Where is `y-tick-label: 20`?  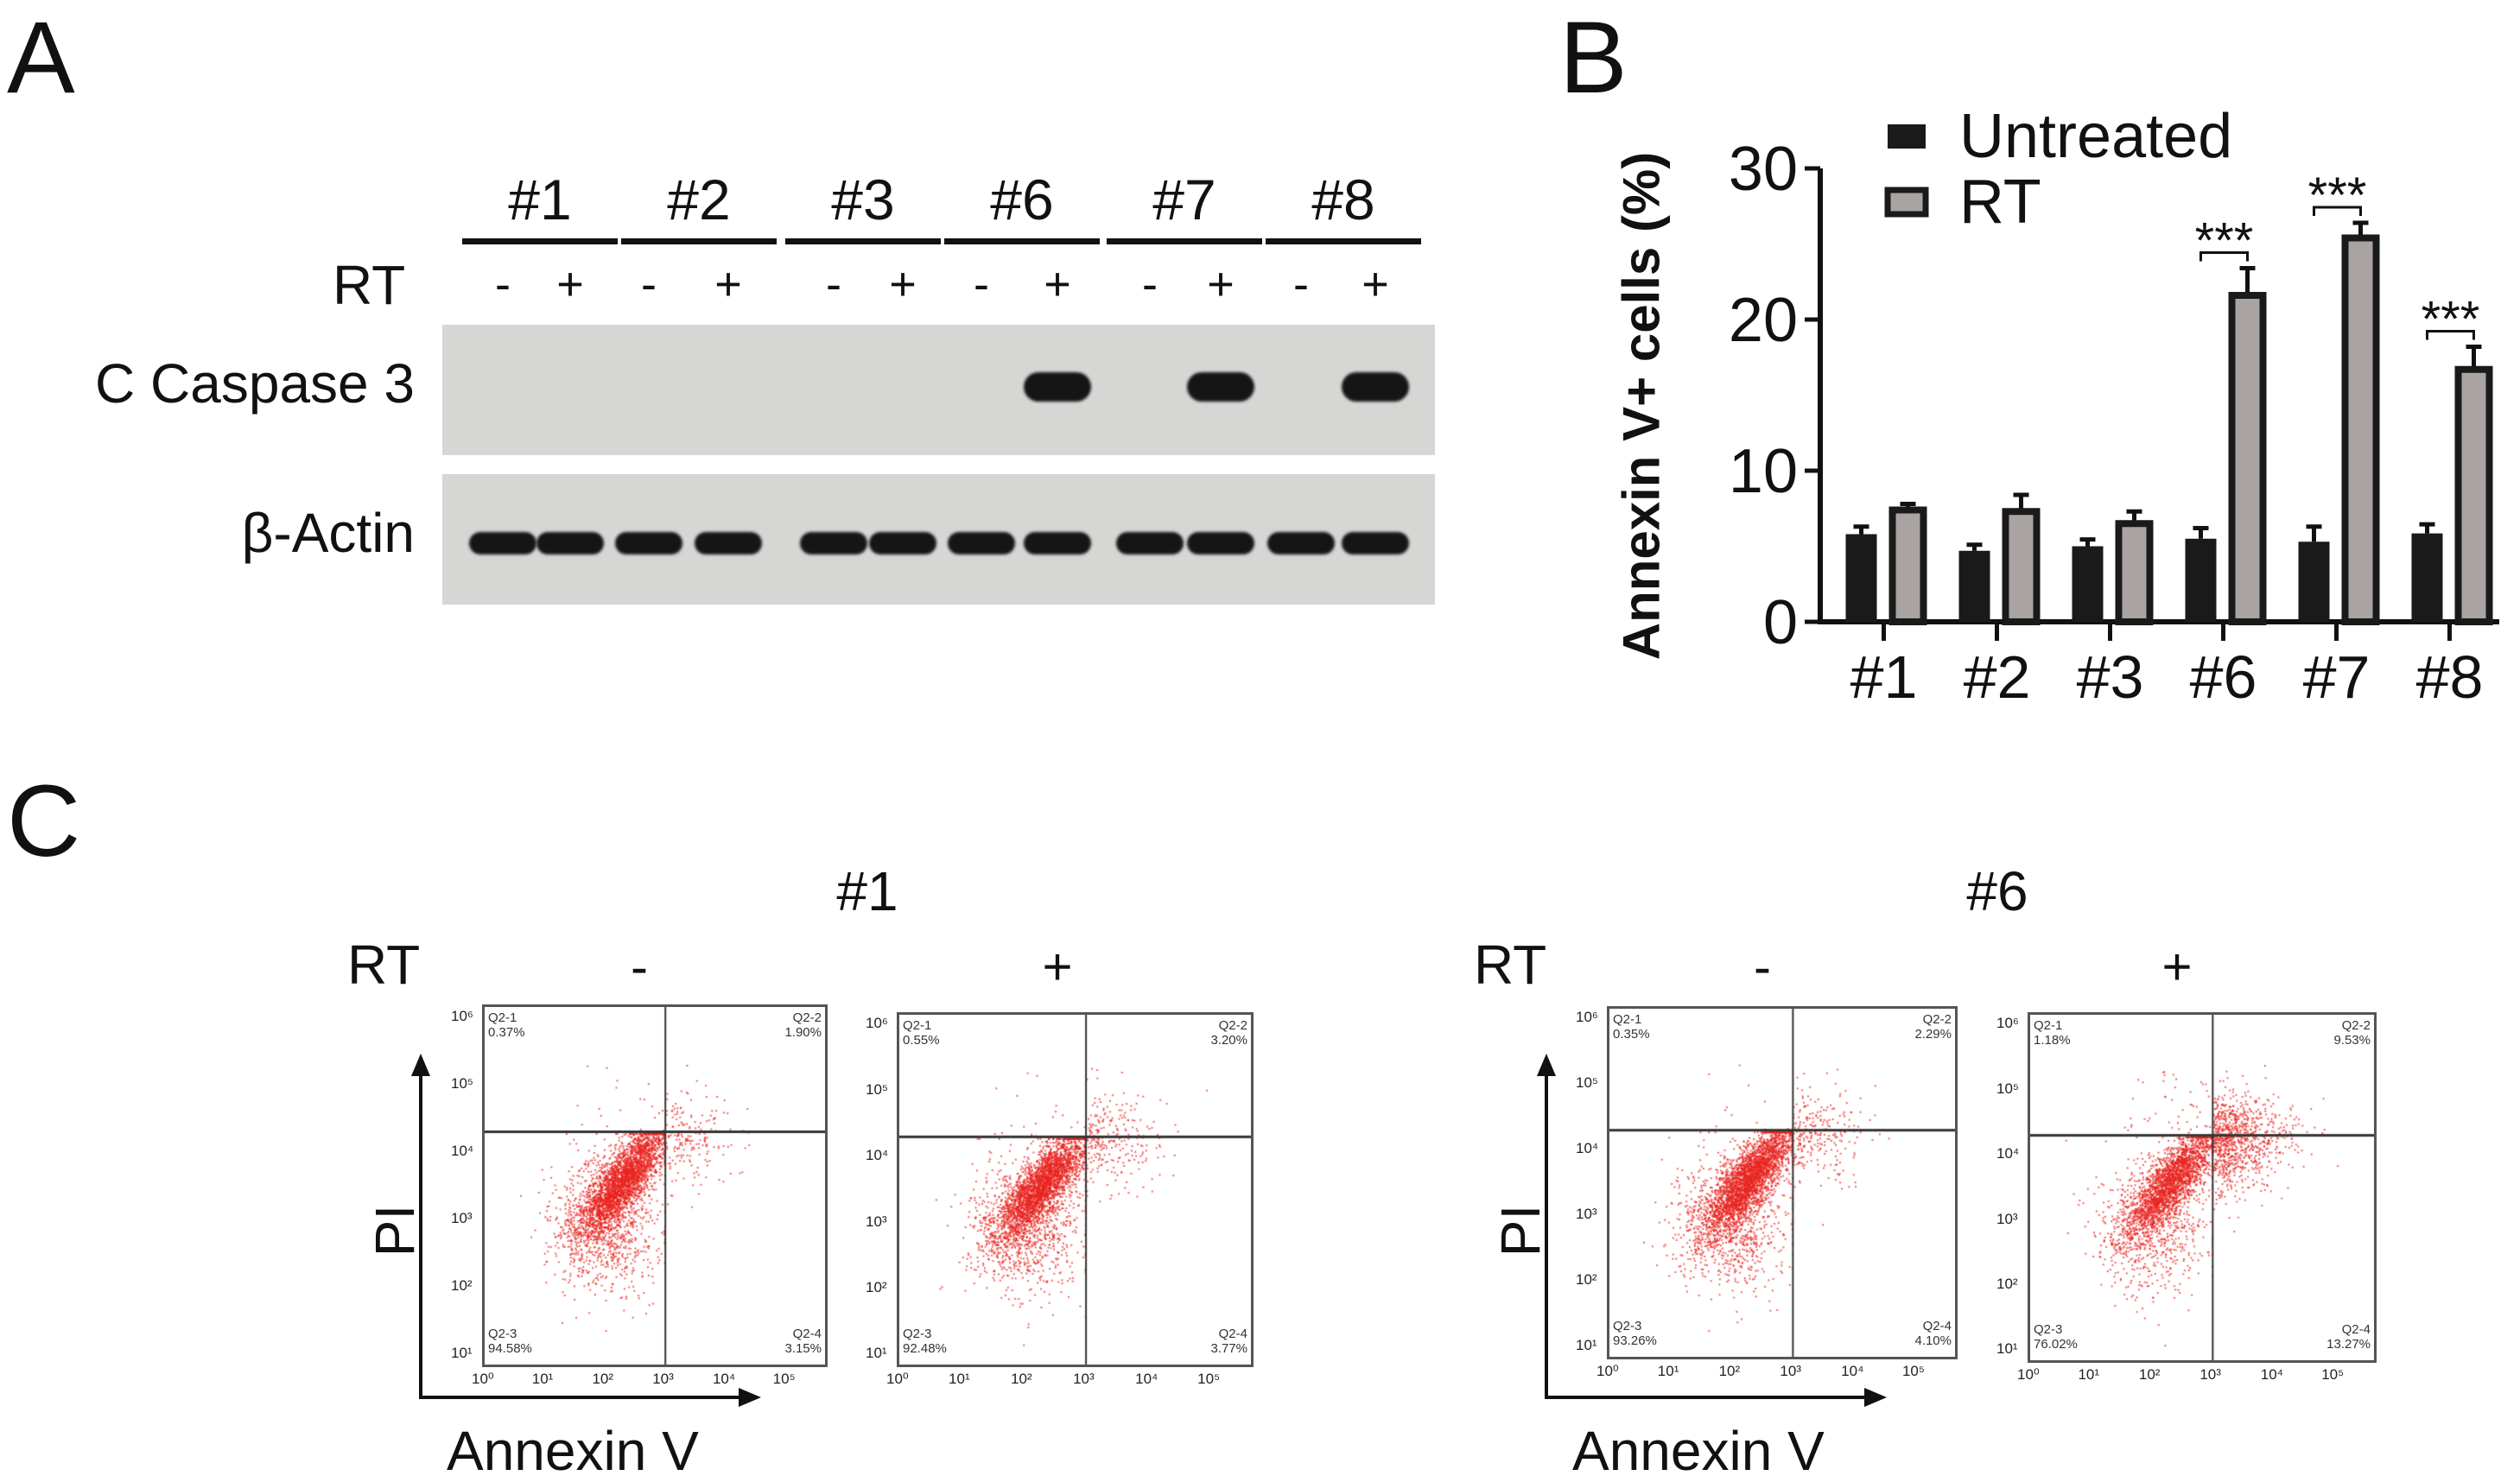 y-tick-label: 20 is located at coordinates (1763, 320).